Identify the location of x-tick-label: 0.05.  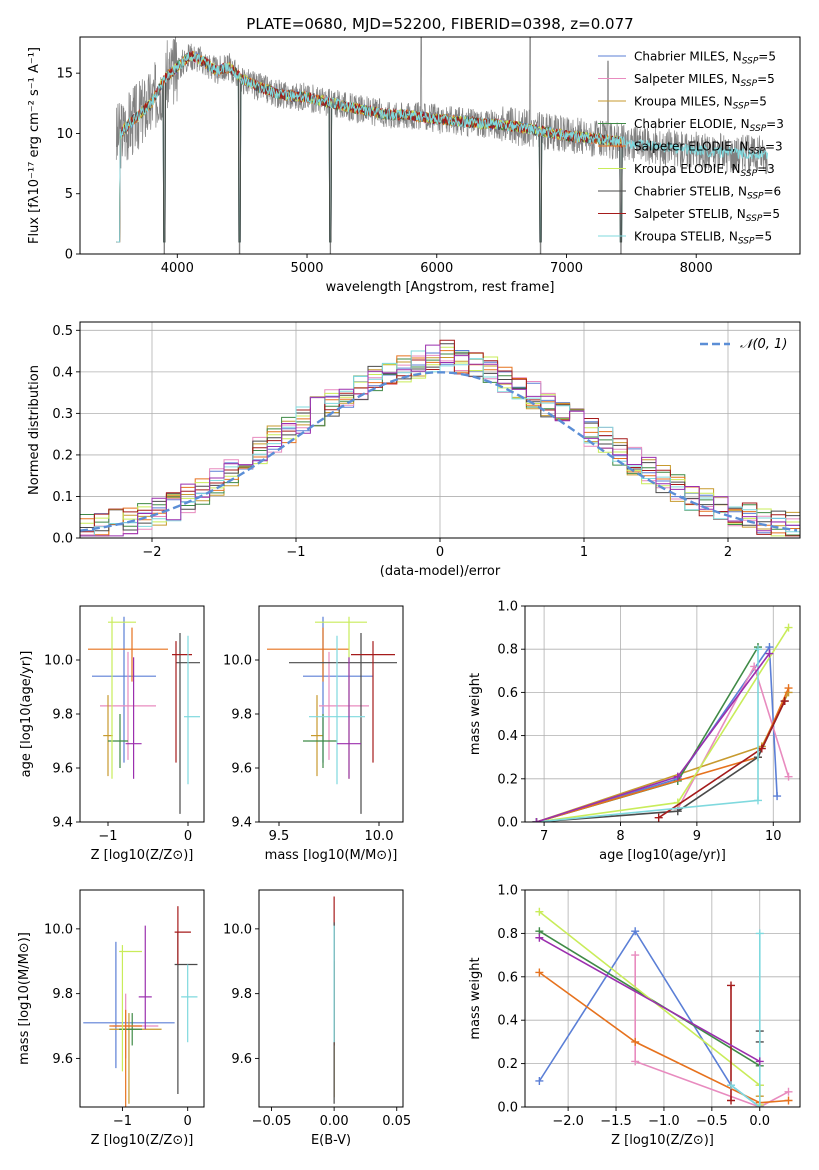
(396, 1121).